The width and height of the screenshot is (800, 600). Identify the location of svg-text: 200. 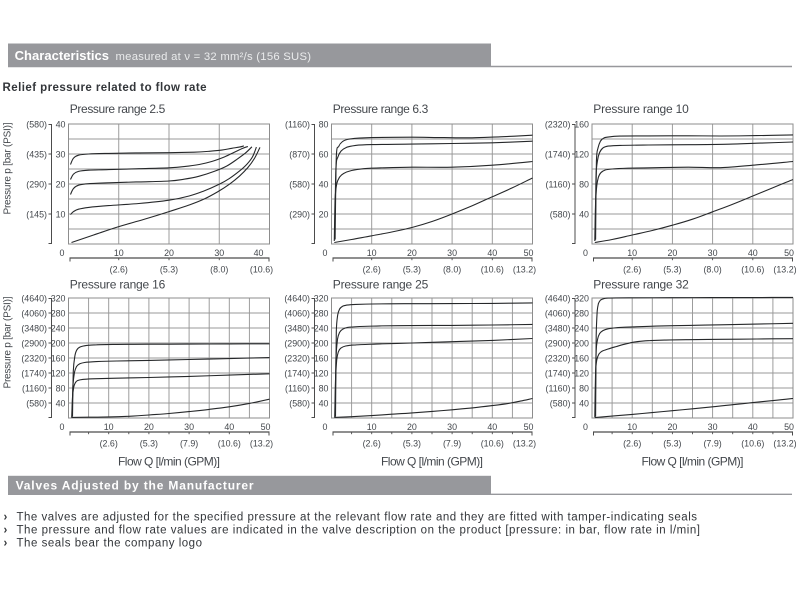
(58, 344).